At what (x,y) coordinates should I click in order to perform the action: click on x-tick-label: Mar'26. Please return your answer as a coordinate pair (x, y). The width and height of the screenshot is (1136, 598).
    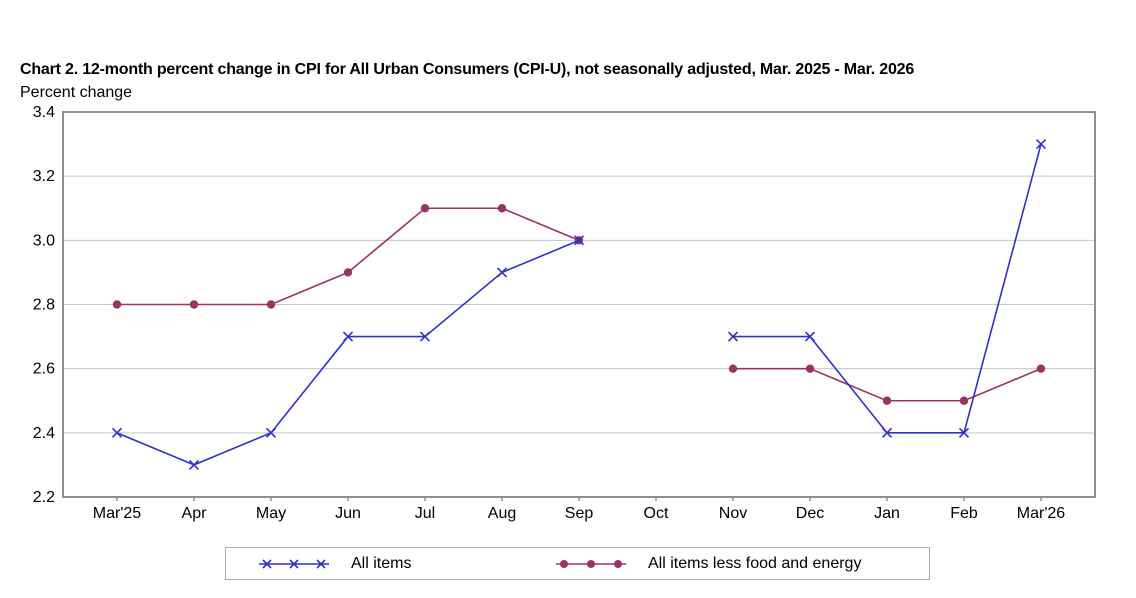
    Looking at the image, I should click on (1041, 513).